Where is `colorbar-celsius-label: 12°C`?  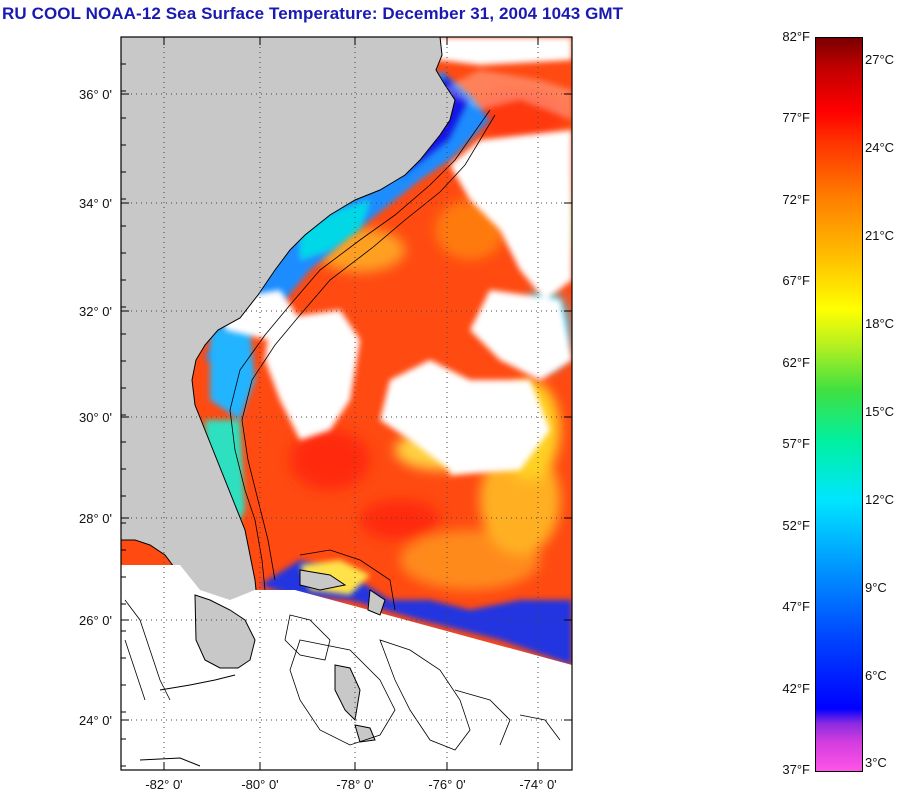 colorbar-celsius-label: 12°C is located at coordinates (880, 499).